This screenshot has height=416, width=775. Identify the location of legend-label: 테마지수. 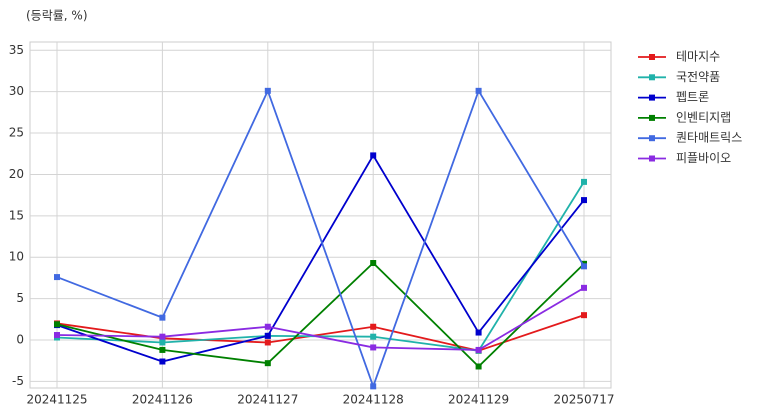
(698, 57).